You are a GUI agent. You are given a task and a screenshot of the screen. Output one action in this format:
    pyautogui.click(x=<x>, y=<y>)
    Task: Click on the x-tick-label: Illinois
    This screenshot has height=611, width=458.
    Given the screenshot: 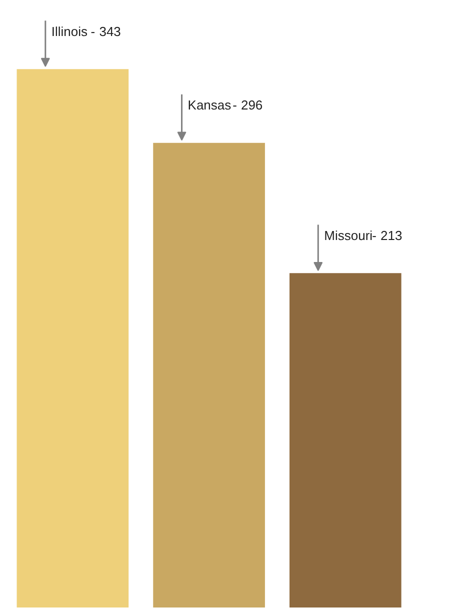 What is the action you would take?
    pyautogui.click(x=69, y=31)
    